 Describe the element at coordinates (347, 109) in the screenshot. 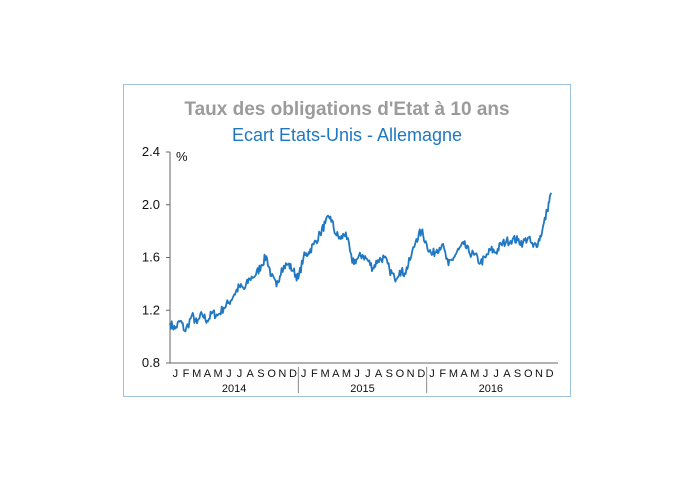

I see `chart-title: Taux des obligations d'Etat à 10 ans` at that location.